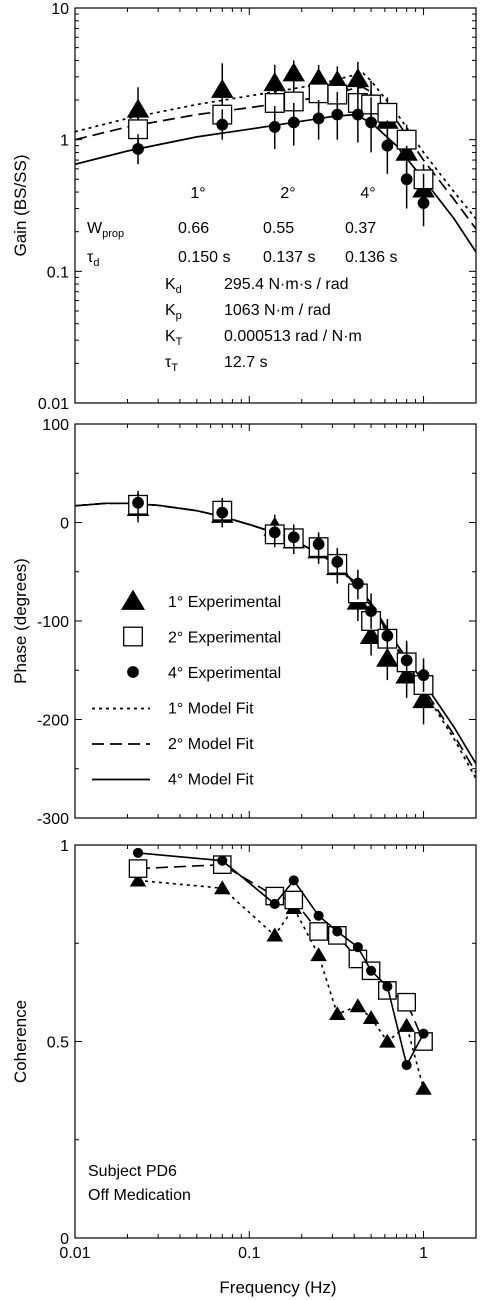 The width and height of the screenshot is (482, 1300). What do you see at coordinates (204, 257) in the screenshot?
I see `row-value: 0.150 s` at bounding box center [204, 257].